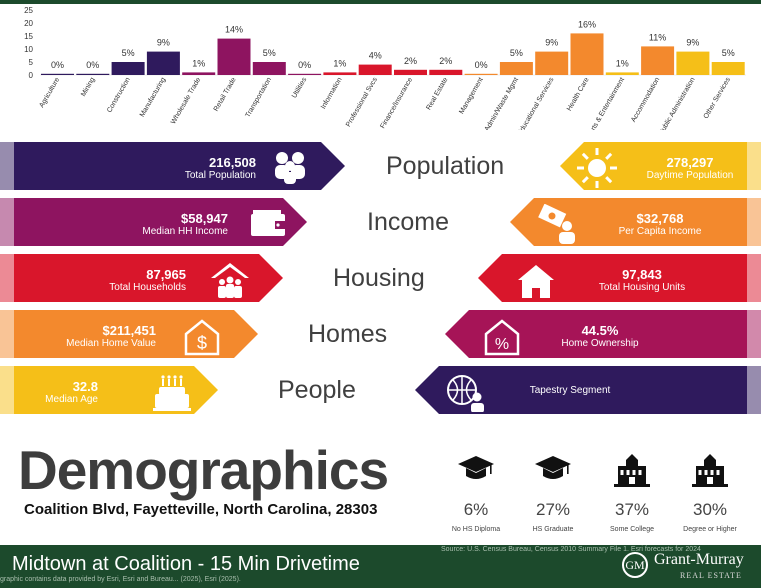  I want to click on stat-value: 44.5%, so click(600, 330).